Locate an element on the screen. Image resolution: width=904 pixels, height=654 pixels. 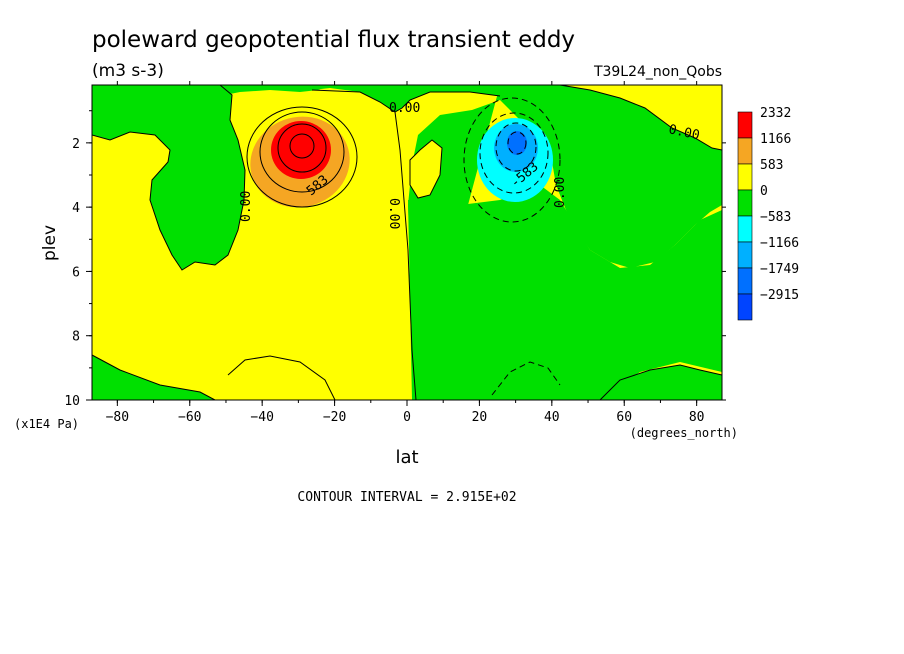
y-axis-units: (x1E4 Pa) is located at coordinates (46, 424).